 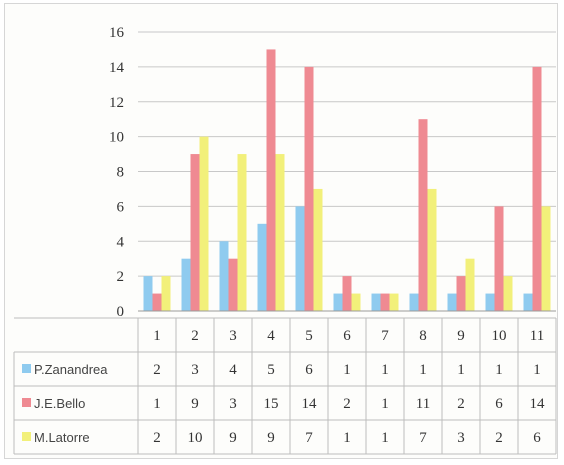 I want to click on x-tick-label: 4, so click(x=271, y=336).